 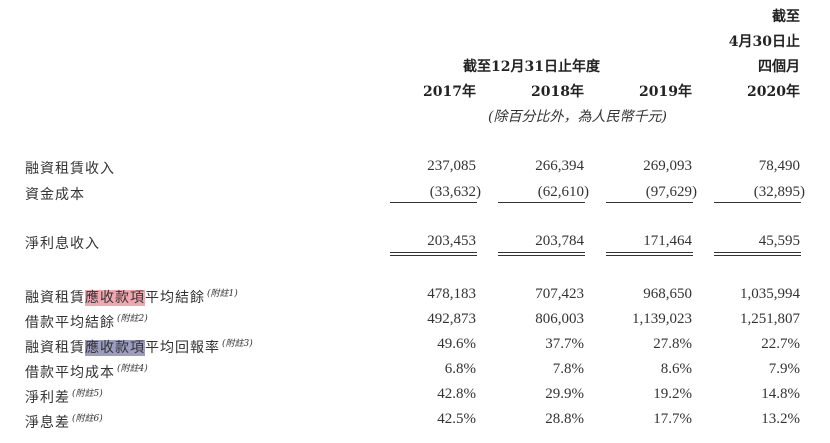 What do you see at coordinates (47, 398) in the screenshot?
I see `label-text: 淨利差` at bounding box center [47, 398].